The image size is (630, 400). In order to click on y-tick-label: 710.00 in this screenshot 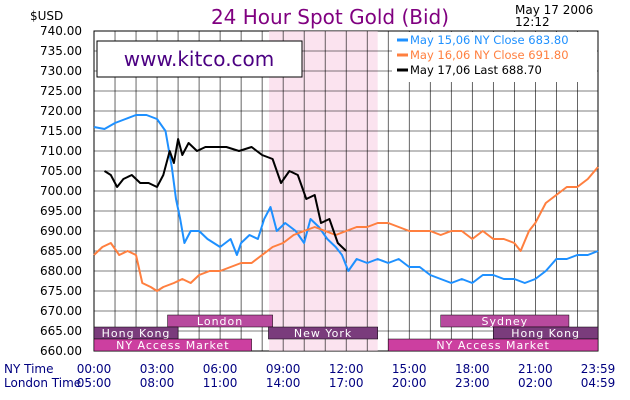, I will do `click(61, 151)`.